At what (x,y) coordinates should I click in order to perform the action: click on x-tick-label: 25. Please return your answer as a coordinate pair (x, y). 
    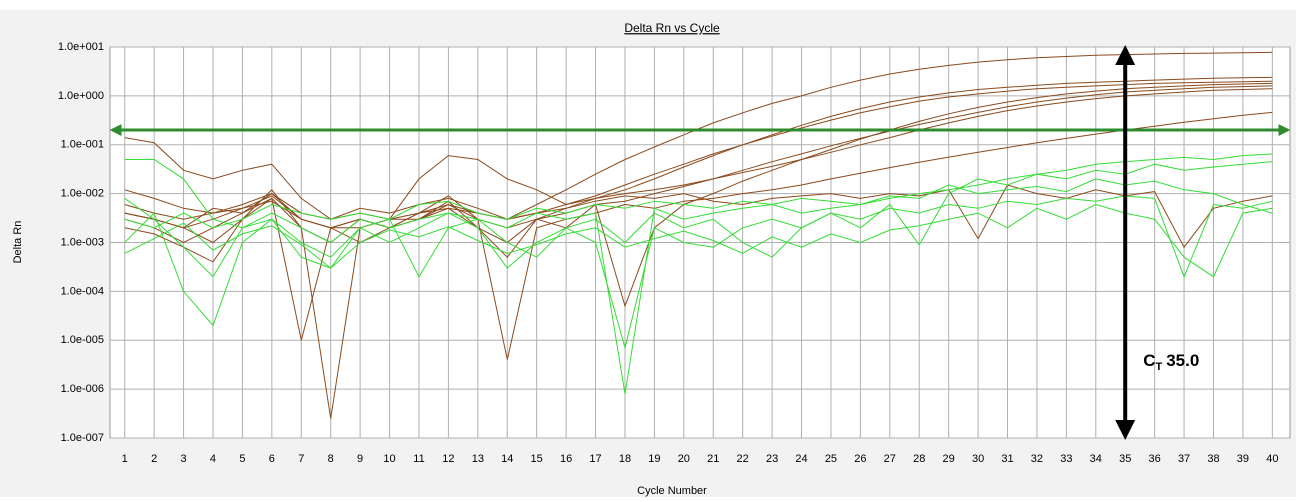
    Looking at the image, I should click on (831, 459).